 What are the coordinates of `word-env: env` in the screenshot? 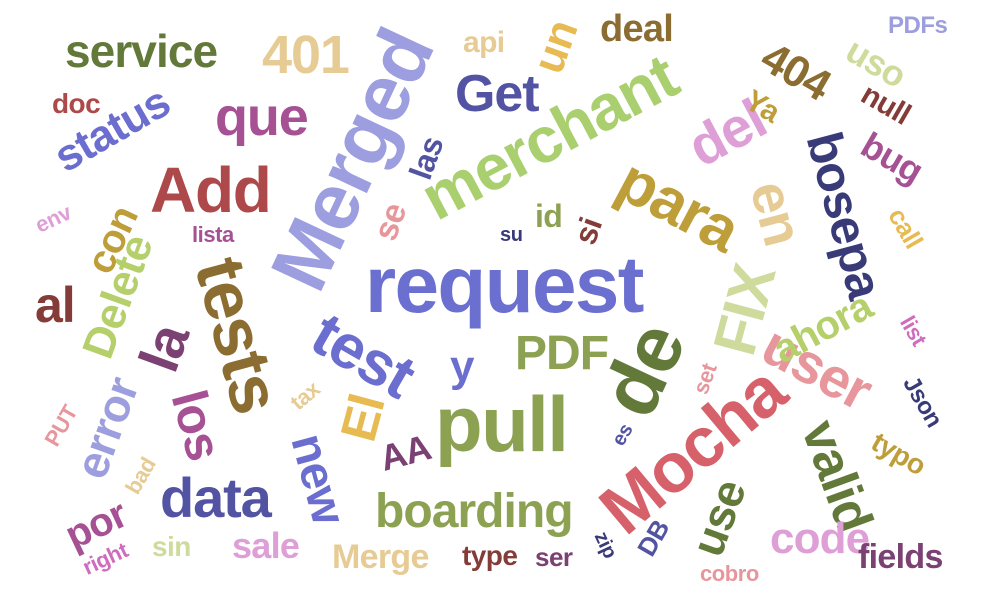 It's located at (53, 218).